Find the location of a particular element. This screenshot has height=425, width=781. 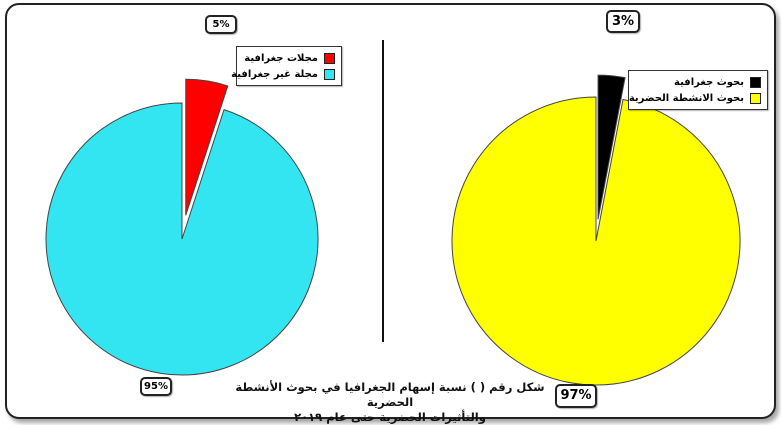

legend-label: مجلة غير جغرافية is located at coordinates (274, 74).